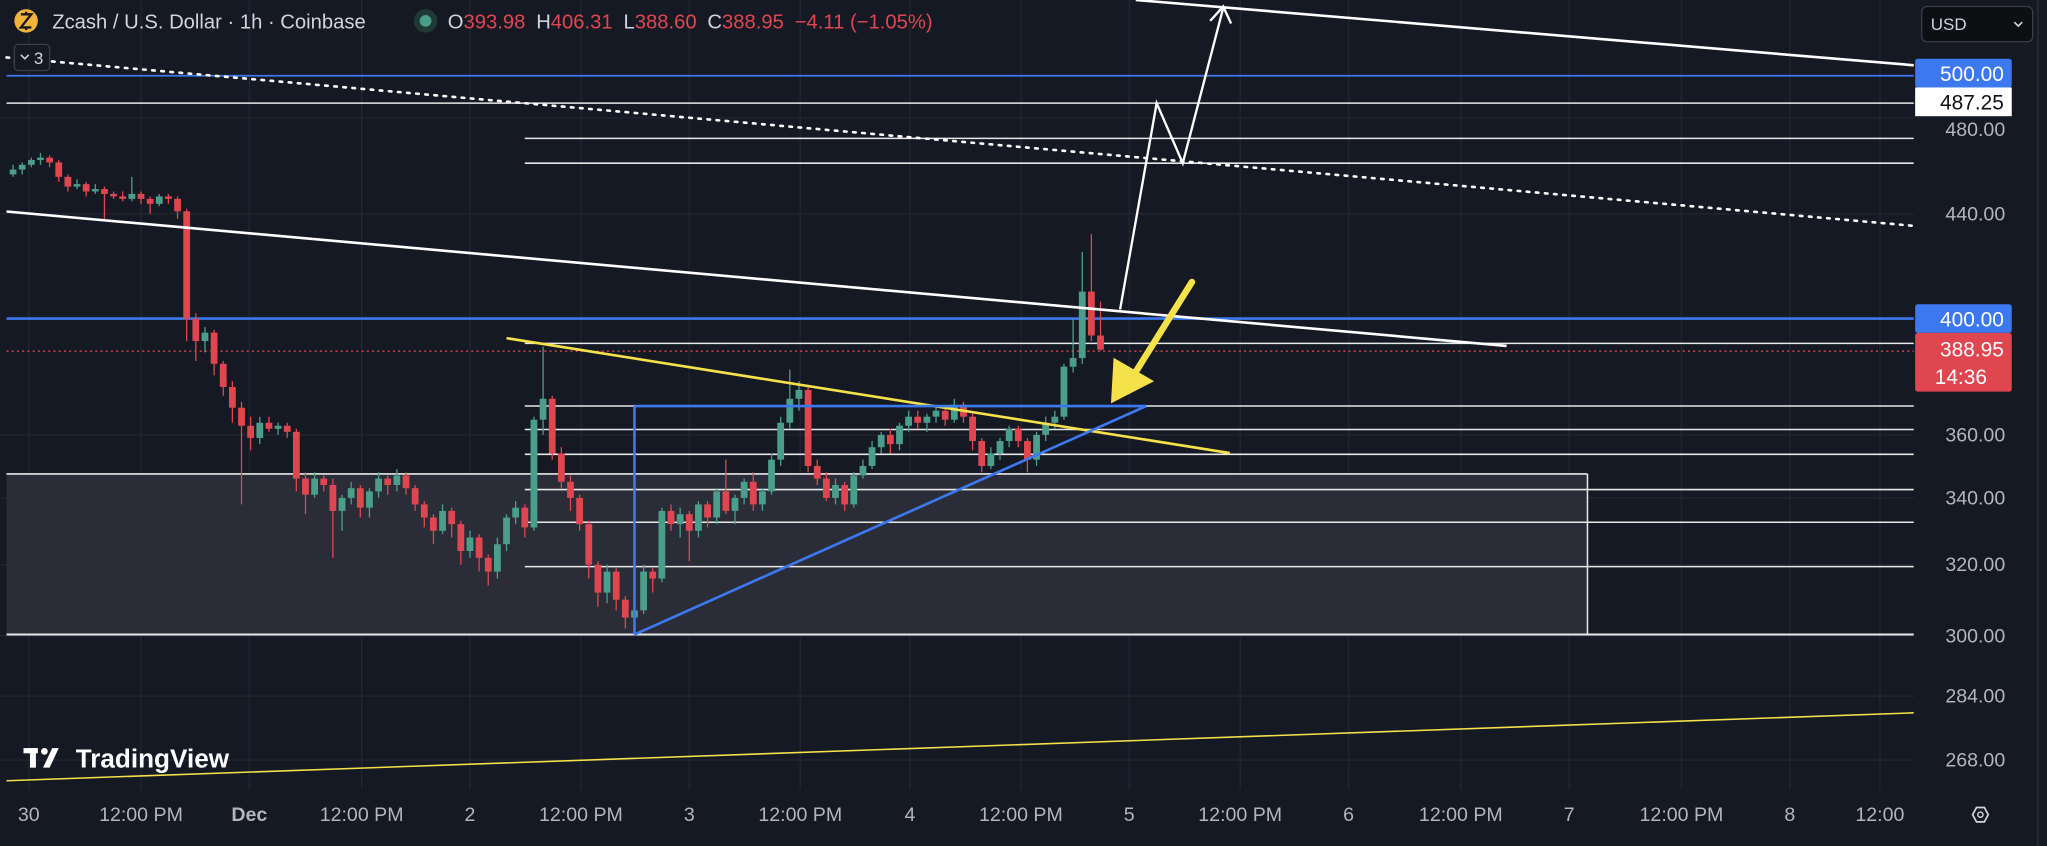  Describe the element at coordinates (868, 395) in the screenshot. I see `yellow-trendline` at that location.